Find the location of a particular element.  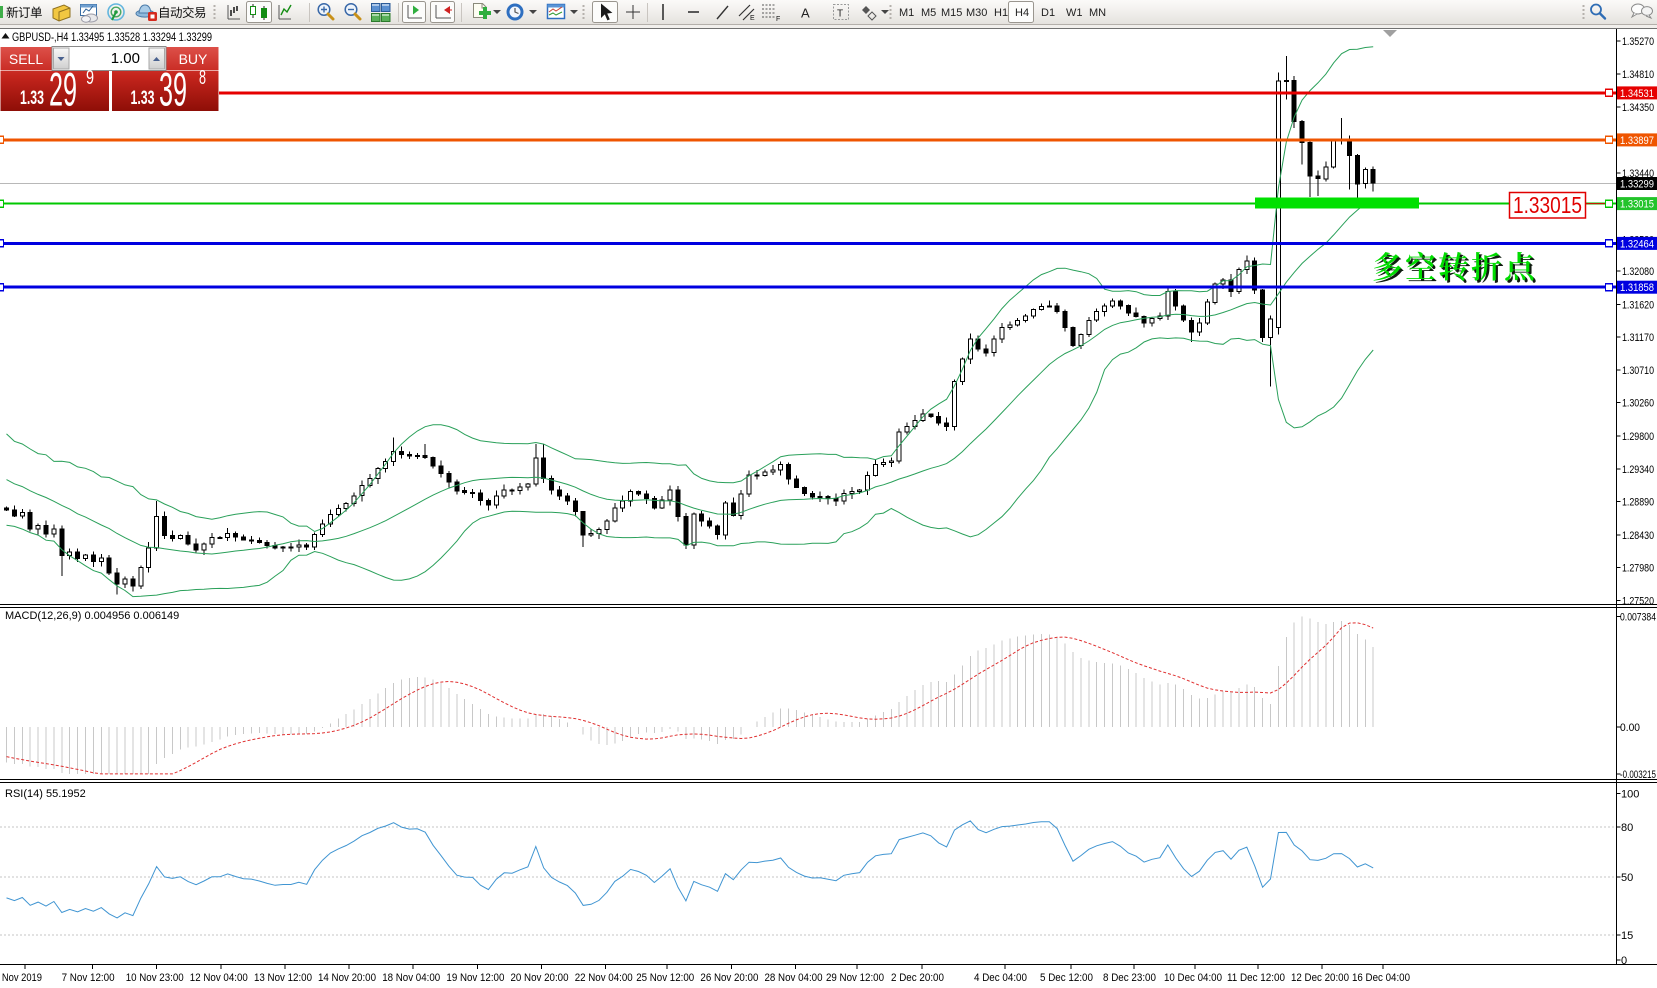

svg-text: BUY is located at coordinates (193, 59).